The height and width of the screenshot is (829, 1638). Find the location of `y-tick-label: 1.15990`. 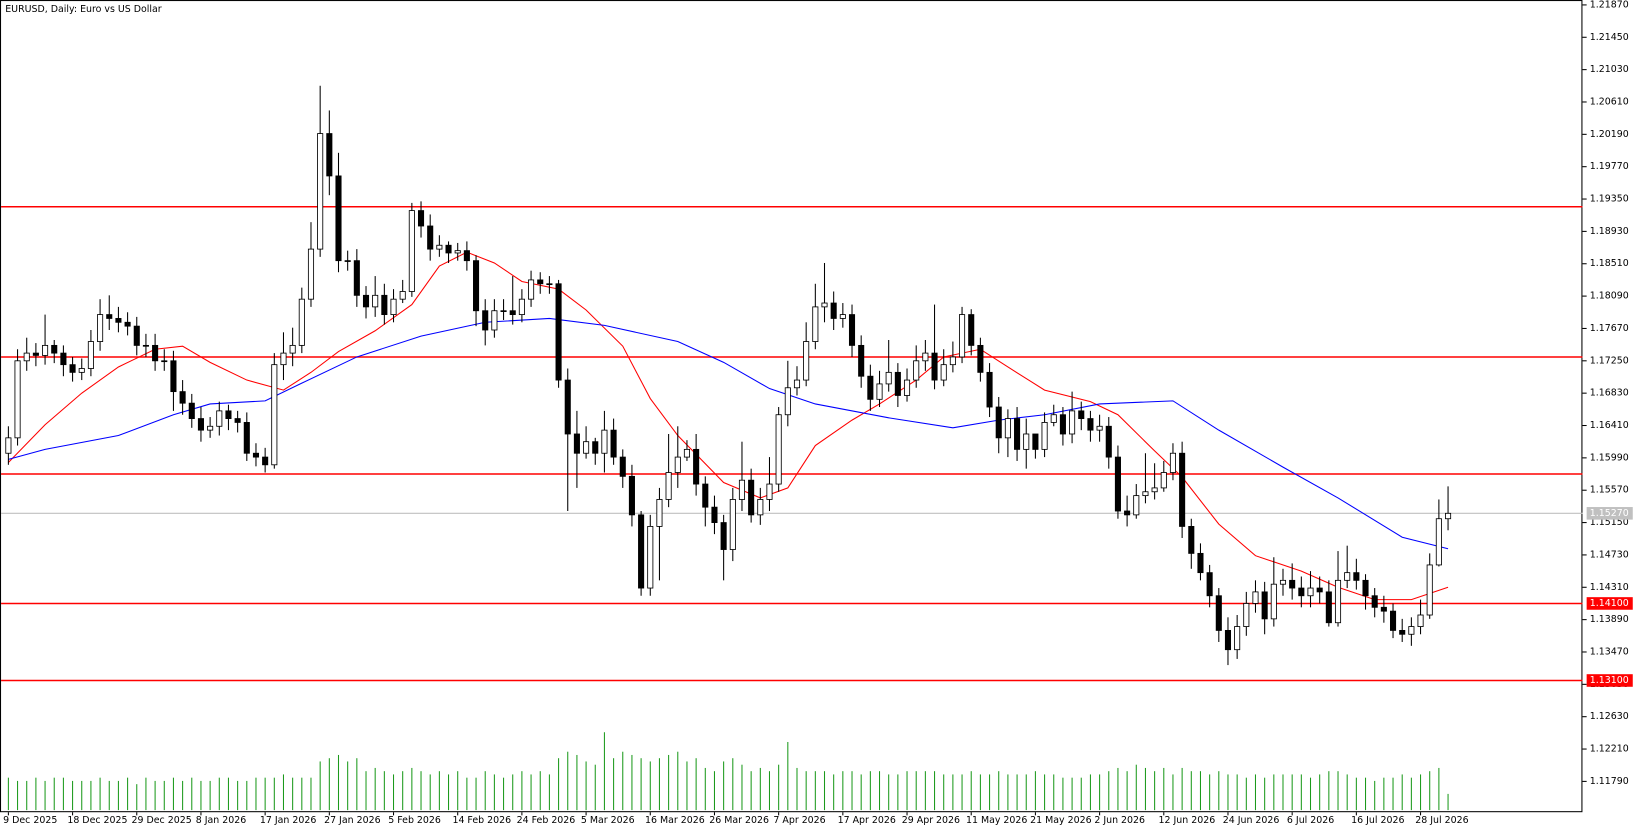

y-tick-label: 1.15990 is located at coordinates (1609, 457).